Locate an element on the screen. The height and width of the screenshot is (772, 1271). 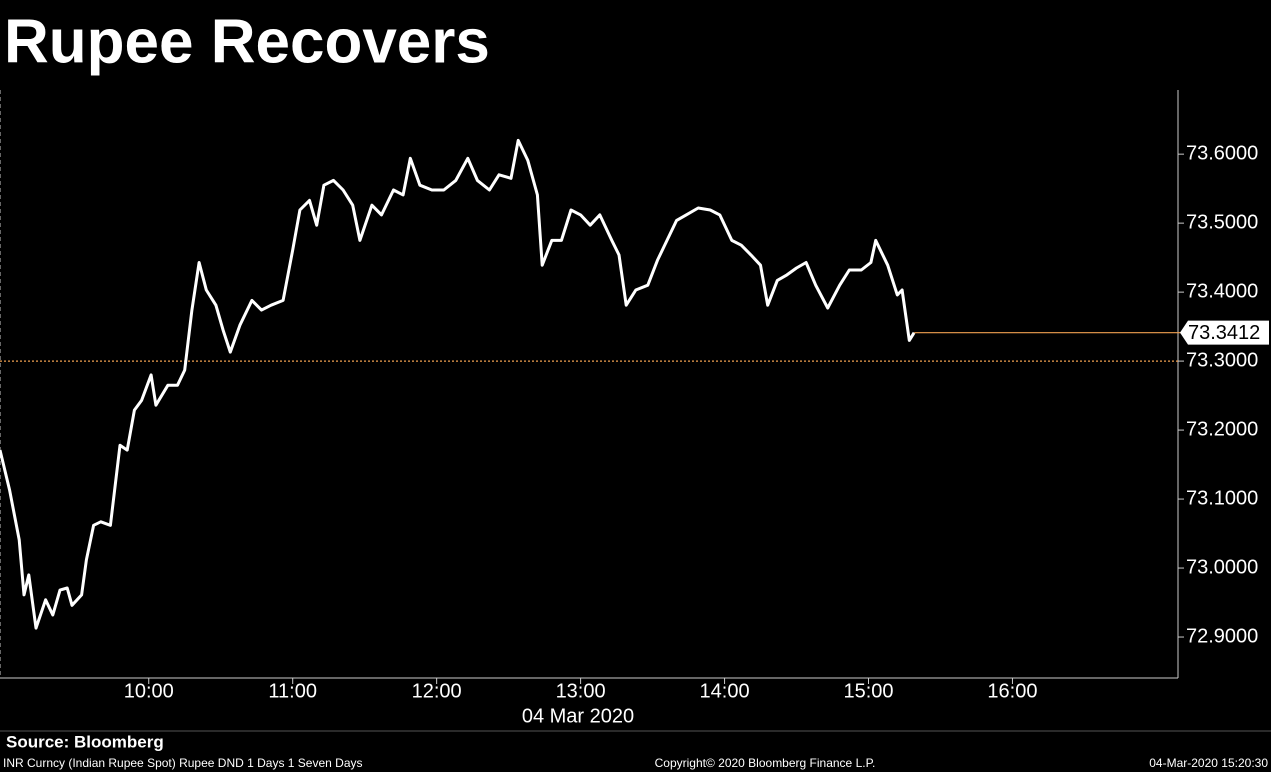
y-tick-label: 73.3000 is located at coordinates (1222, 360).